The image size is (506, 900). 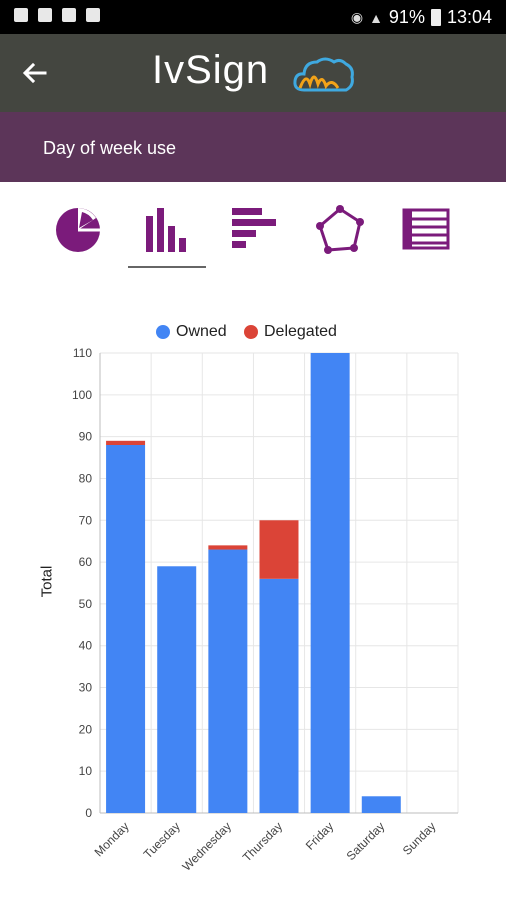 What do you see at coordinates (86, 729) in the screenshot?
I see `y-tick-label: 20` at bounding box center [86, 729].